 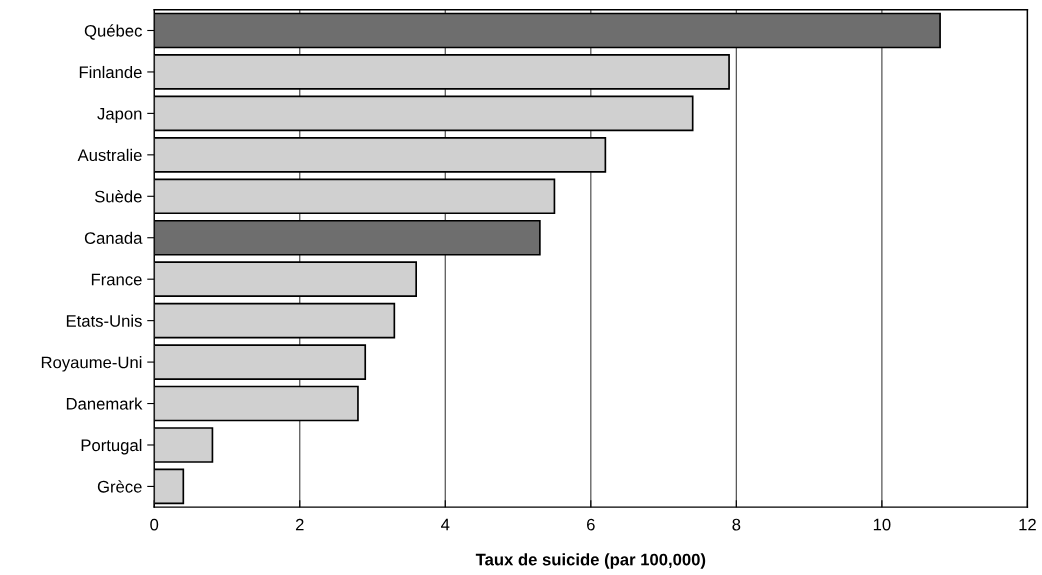 I want to click on y-tick-label: Danemark, so click(x=104, y=403).